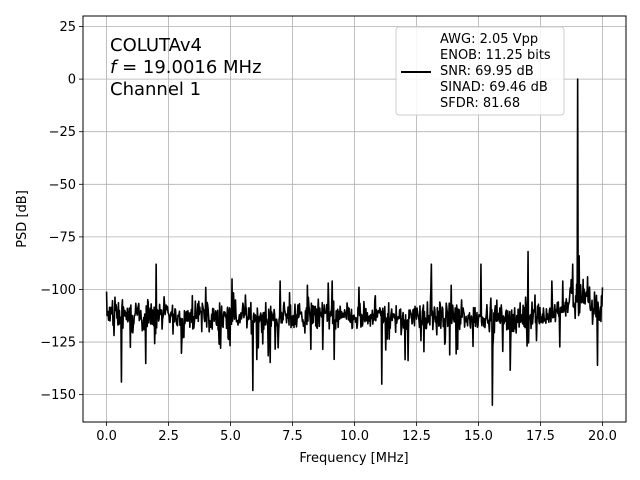  I want to click on x-tick-label: 0.0, so click(106, 436).